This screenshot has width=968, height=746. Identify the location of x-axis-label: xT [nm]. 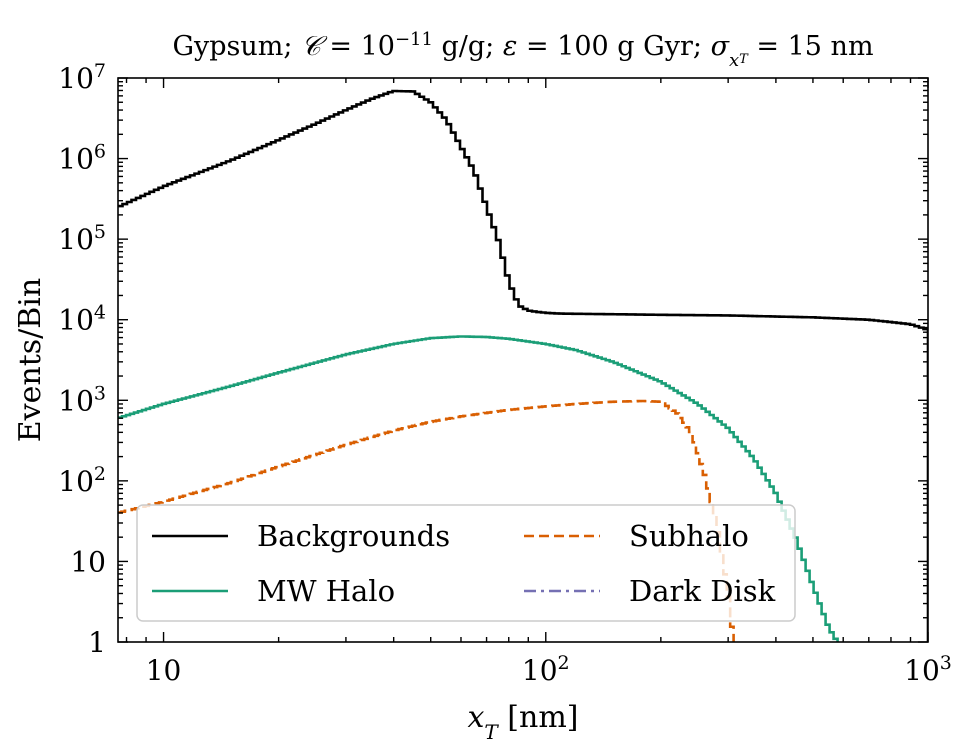
(523, 722).